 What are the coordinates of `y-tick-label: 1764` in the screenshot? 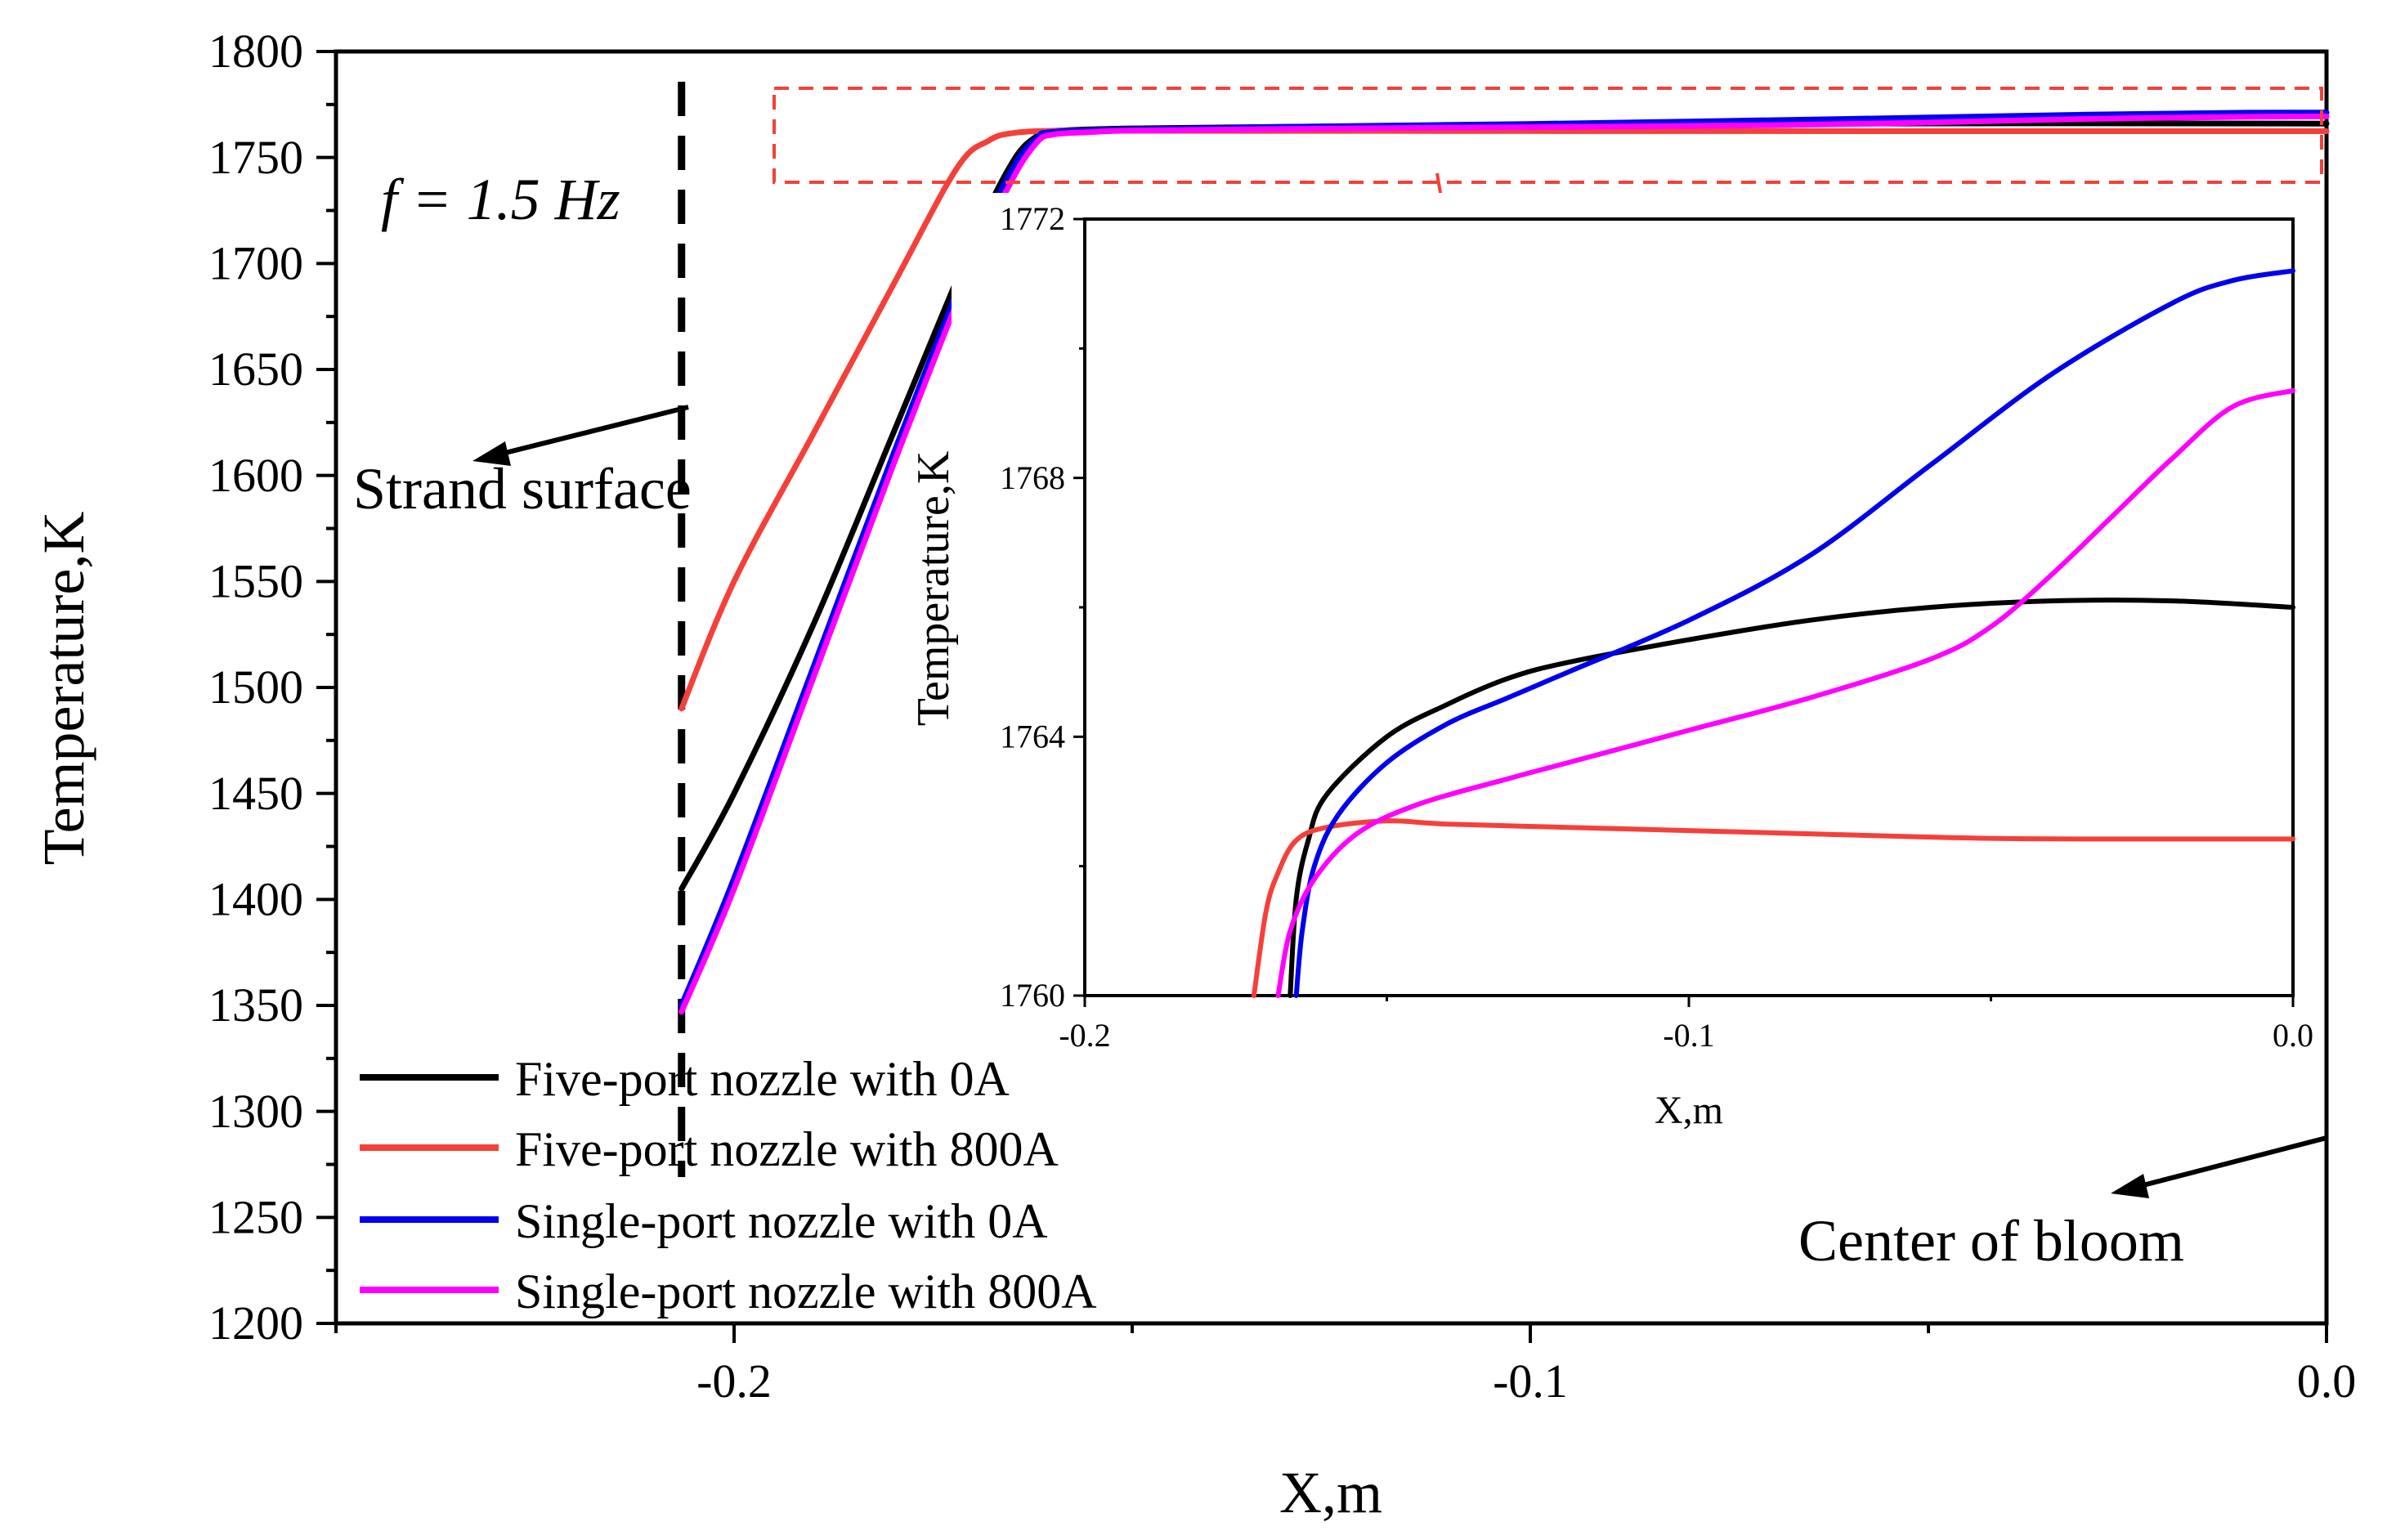 It's located at (1032, 737).